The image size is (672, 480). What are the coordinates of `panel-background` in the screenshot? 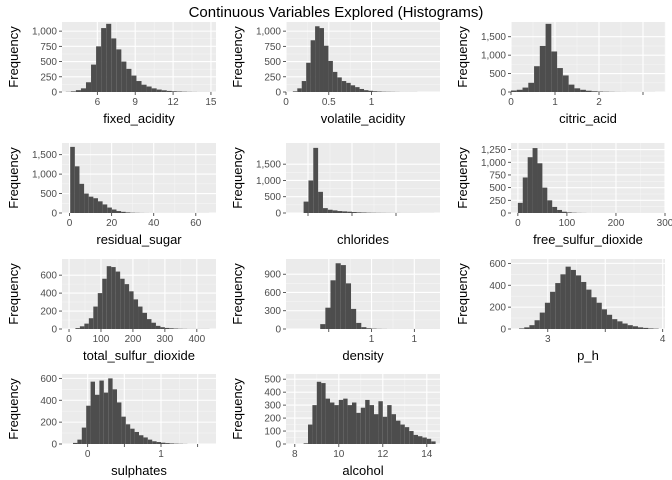 It's located at (139, 57).